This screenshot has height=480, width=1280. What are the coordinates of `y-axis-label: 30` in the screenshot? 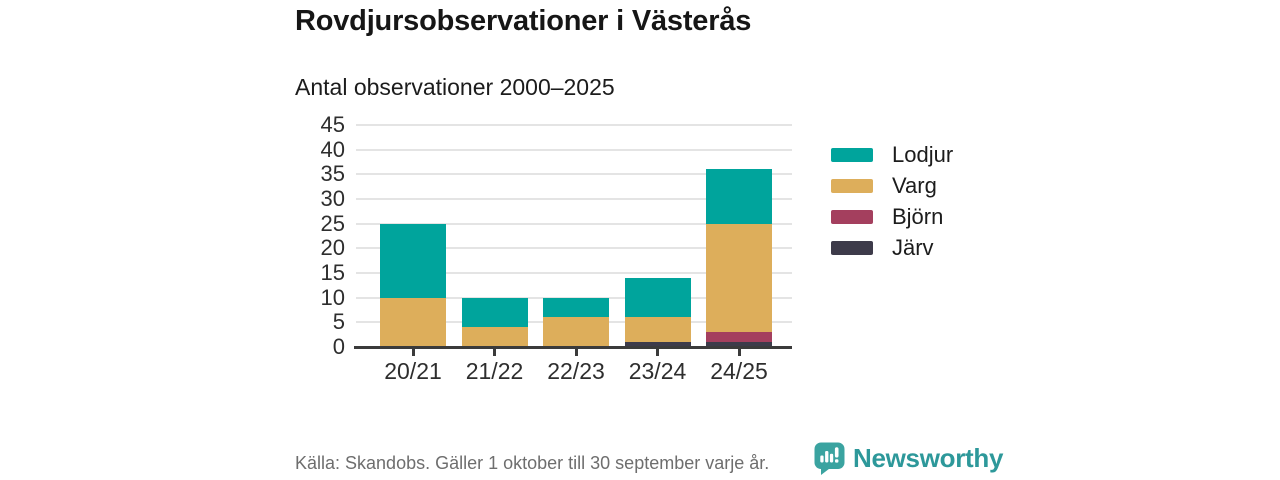 It's located at (332, 198).